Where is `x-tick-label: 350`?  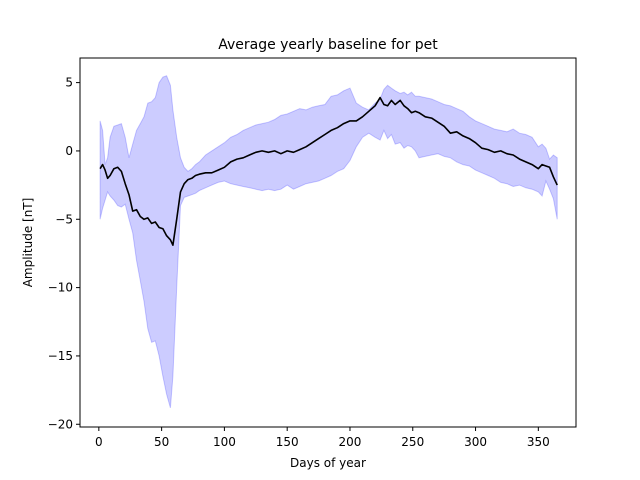 x-tick-label: 350 is located at coordinates (538, 442).